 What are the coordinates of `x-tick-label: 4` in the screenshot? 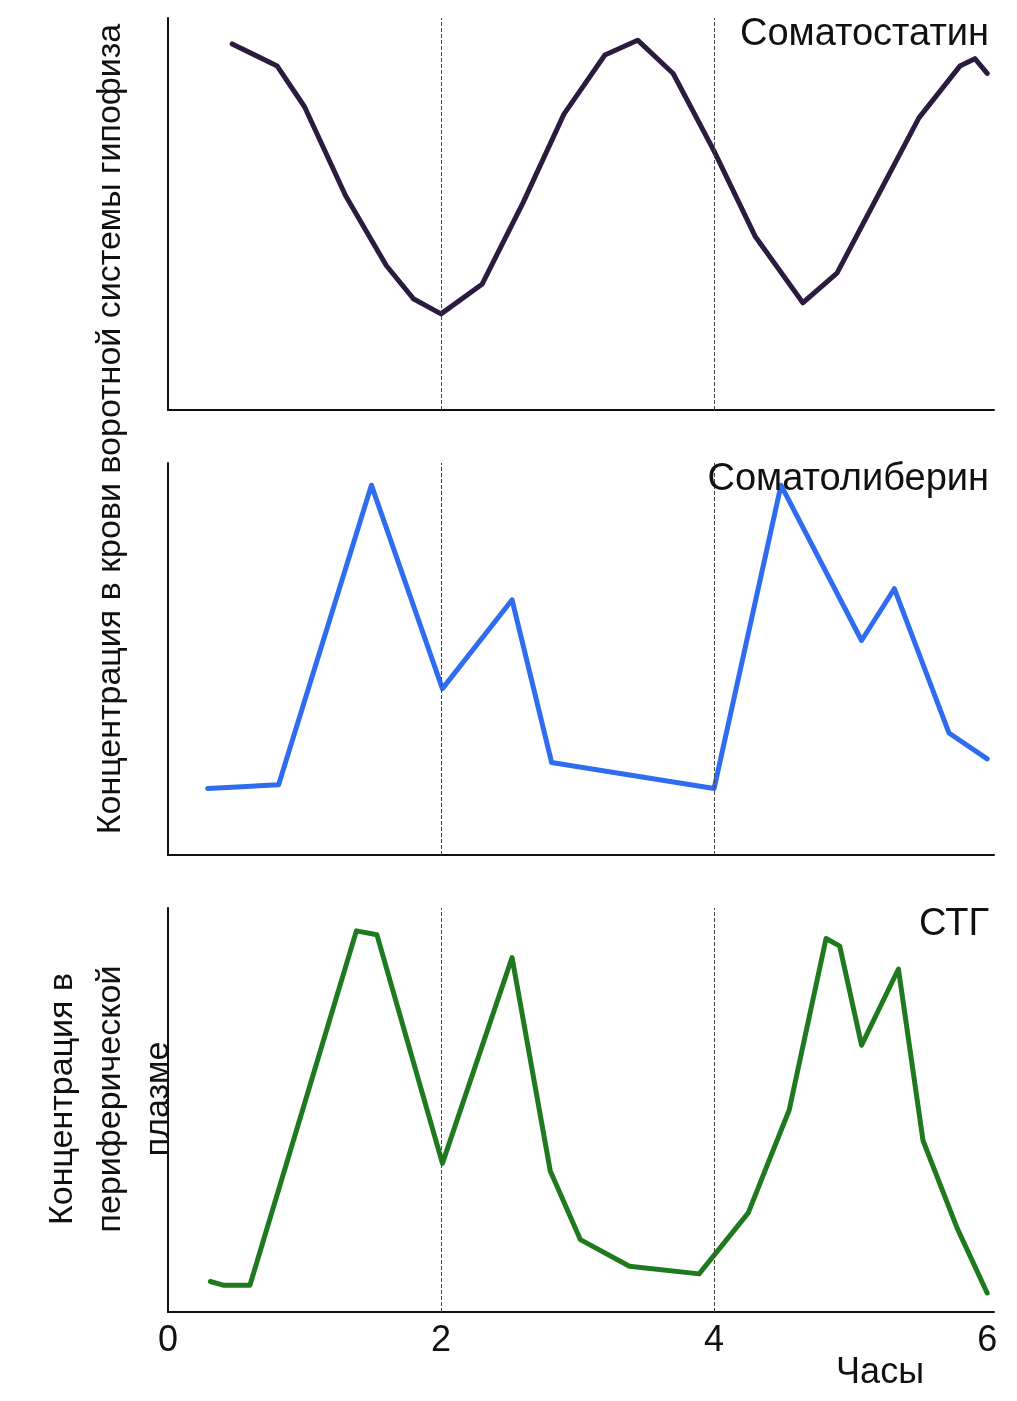 It's located at (714, 1338).